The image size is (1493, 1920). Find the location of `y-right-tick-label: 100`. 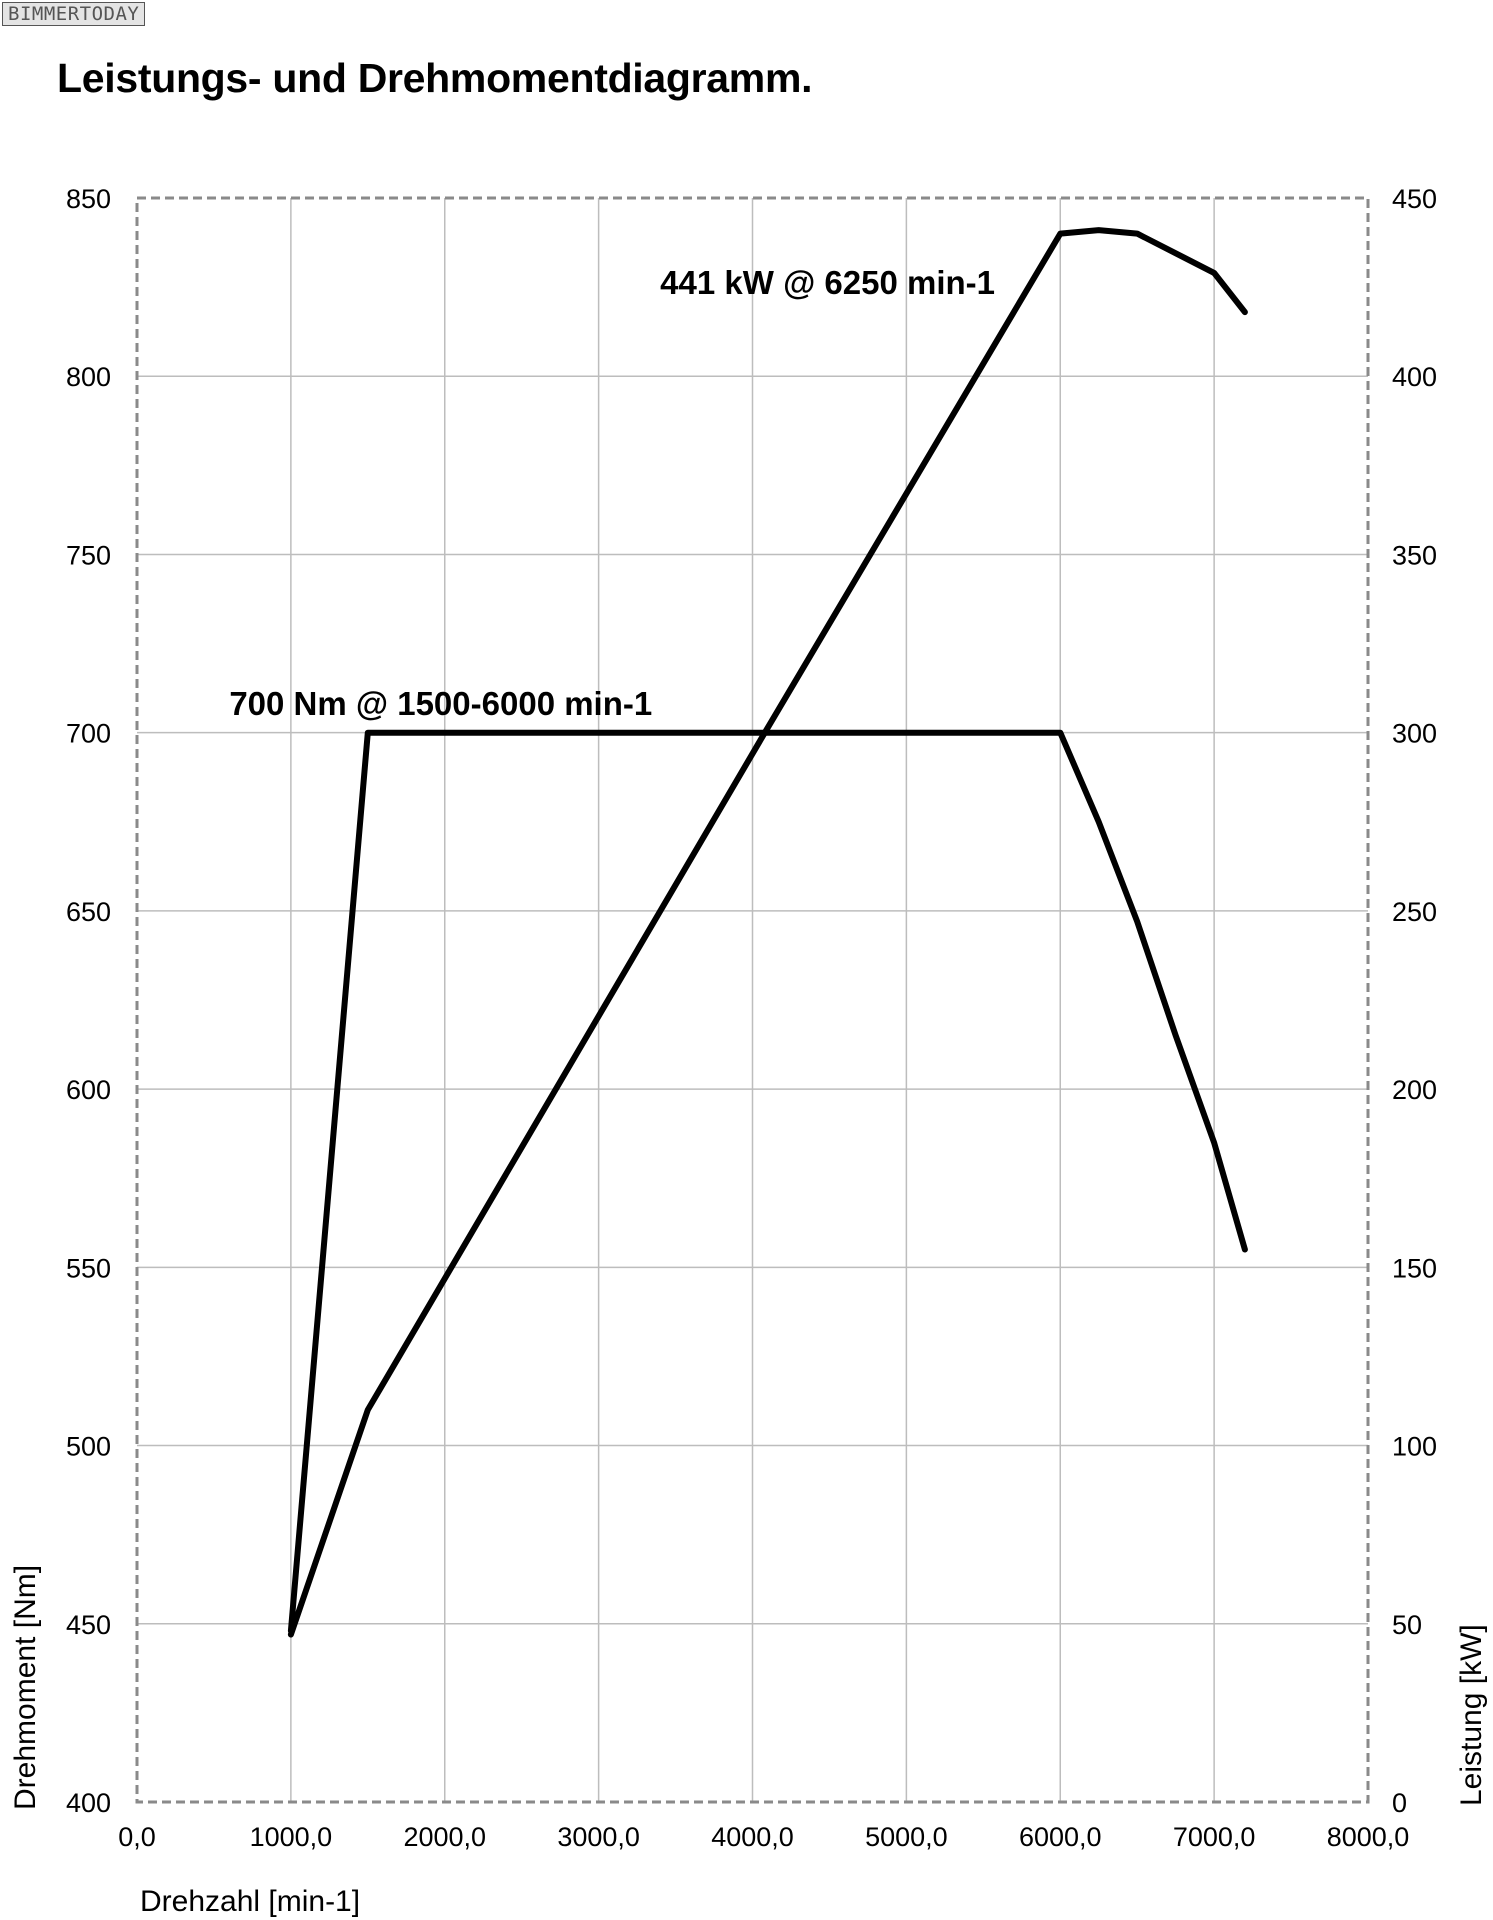

y-right-tick-label: 100 is located at coordinates (1414, 1447).